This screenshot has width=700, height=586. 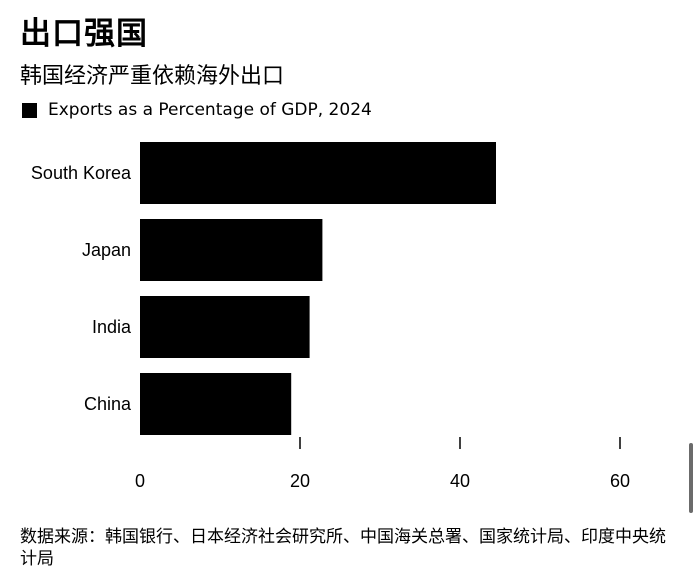 I want to click on category-label: India, so click(x=112, y=327).